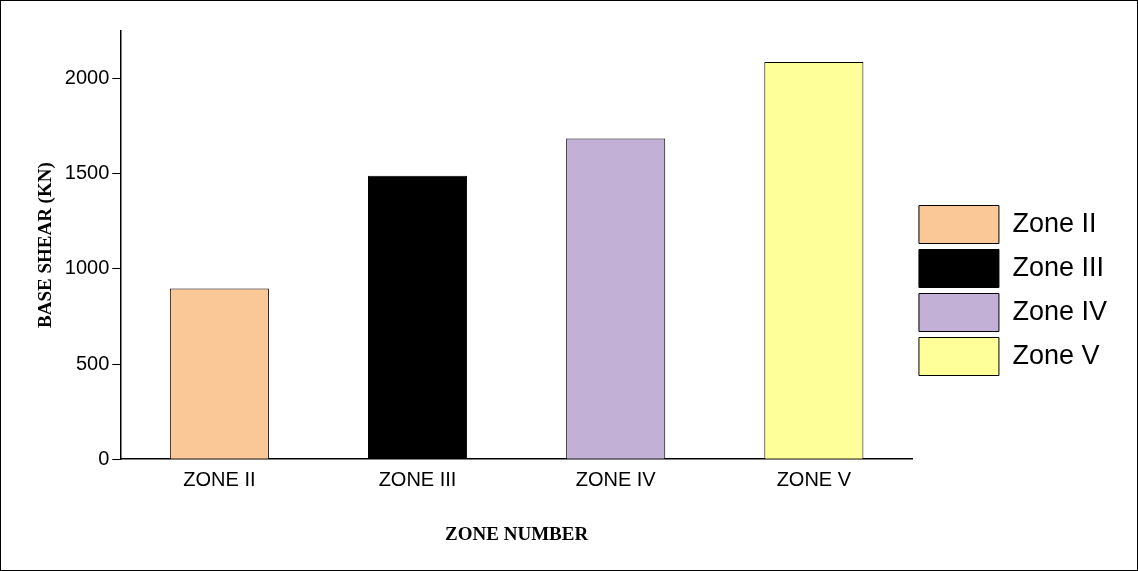 The height and width of the screenshot is (571, 1138). Describe the element at coordinates (814, 478) in the screenshot. I see `x-tick-label: ZONE V` at that location.